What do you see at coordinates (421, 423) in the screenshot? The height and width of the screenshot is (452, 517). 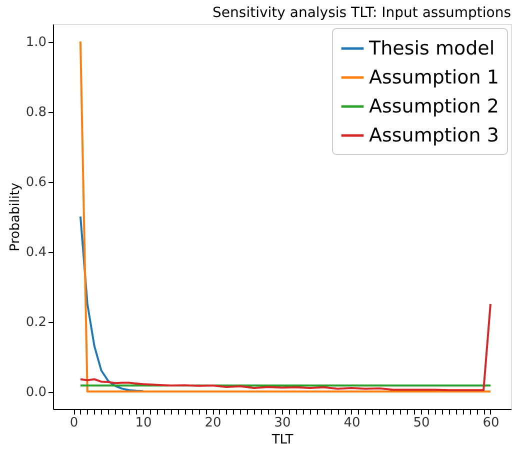 I see `x-tick-label: 50` at bounding box center [421, 423].